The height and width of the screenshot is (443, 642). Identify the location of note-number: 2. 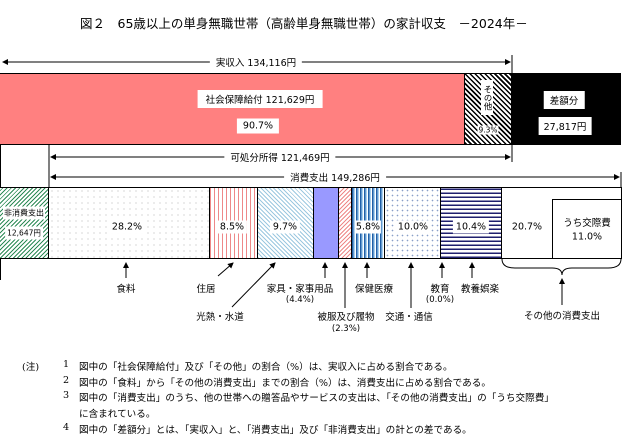
(66, 380).